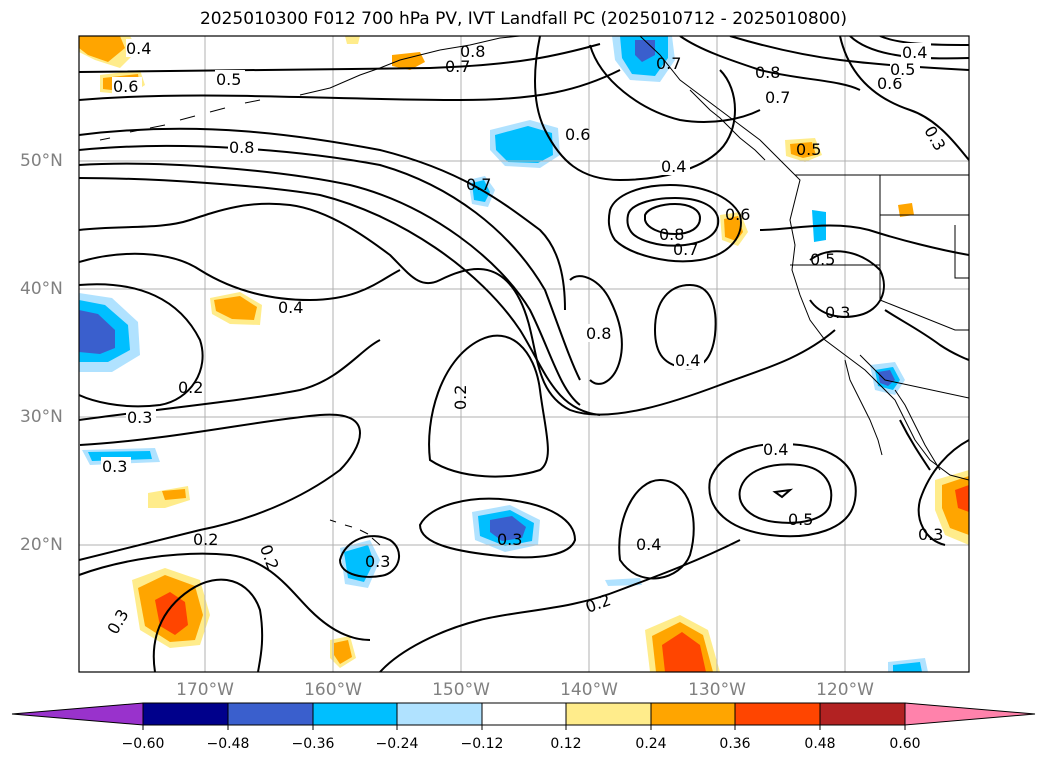  I want to click on coastline-hawaii, so click(355, 532).